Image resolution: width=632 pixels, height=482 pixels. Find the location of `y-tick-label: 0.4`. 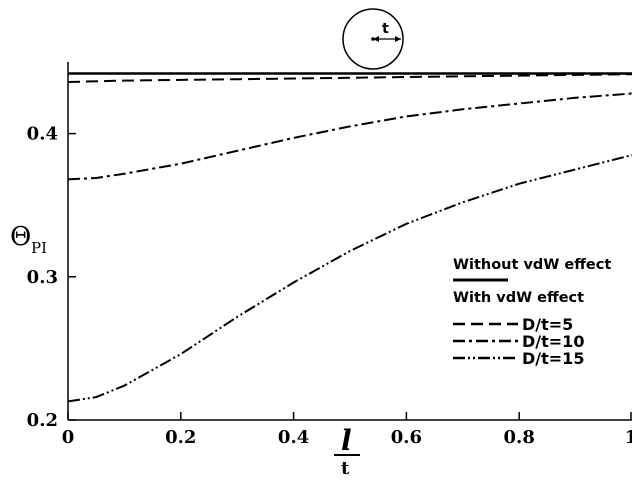

y-tick-label: 0.4 is located at coordinates (42, 134).